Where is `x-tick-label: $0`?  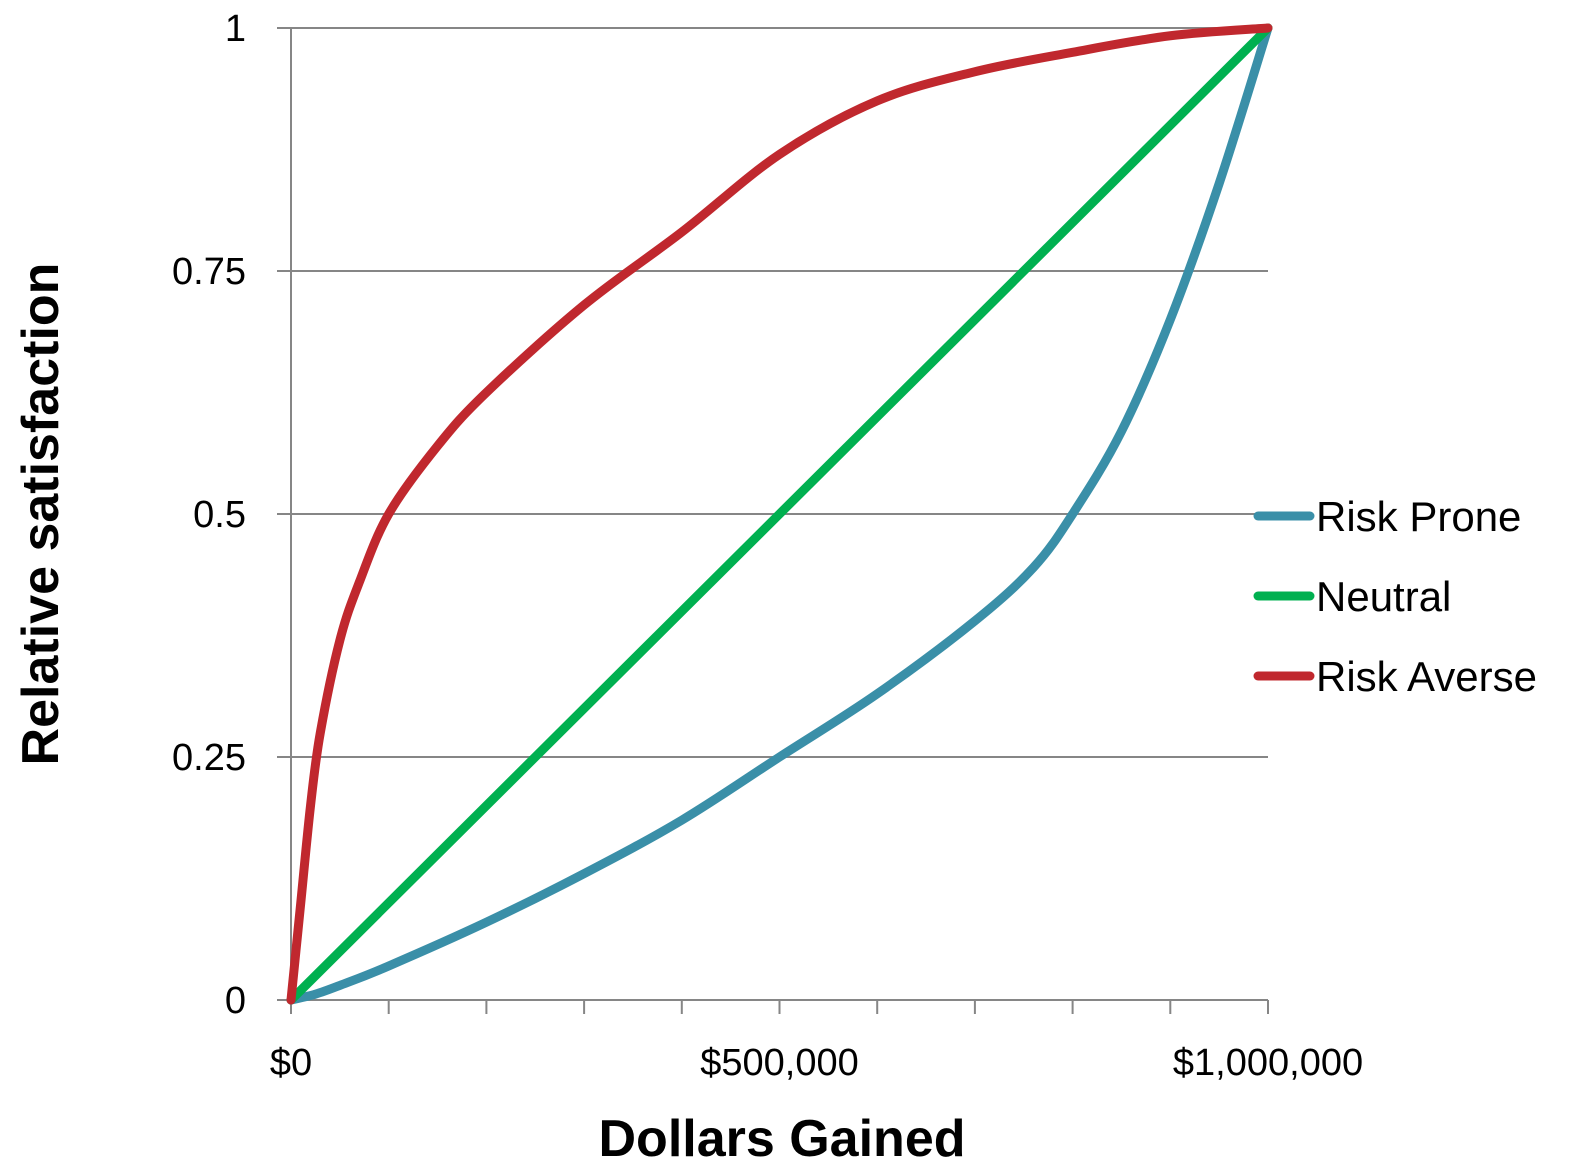 x-tick-label: $0 is located at coordinates (291, 1063).